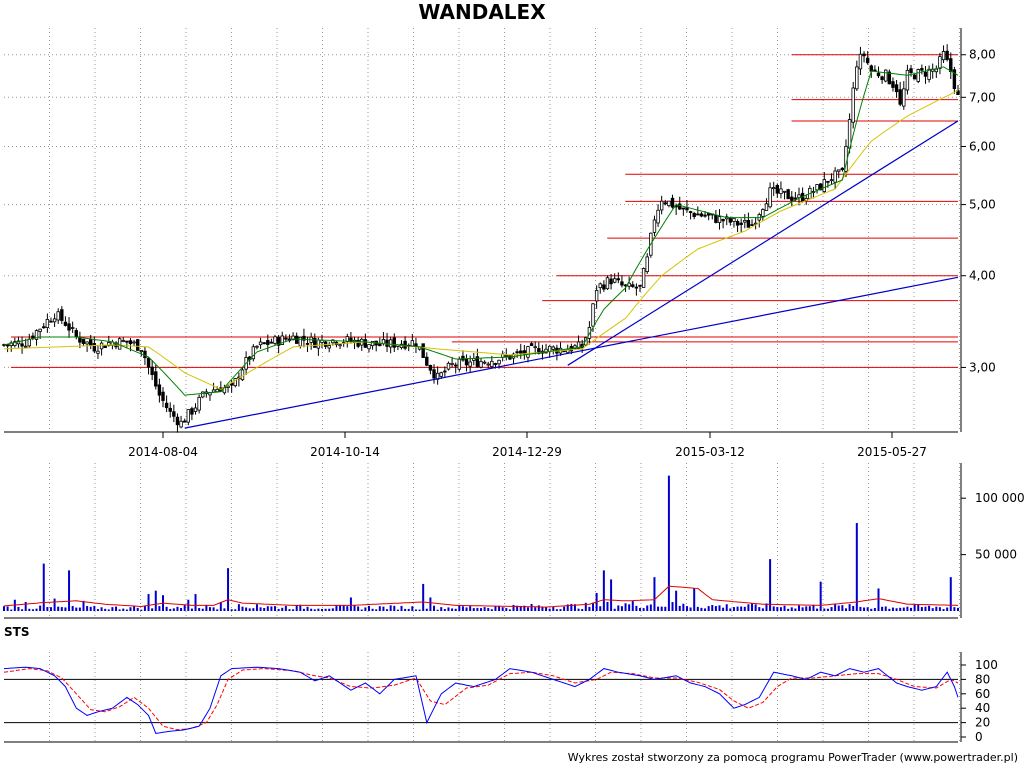 The image size is (1024, 768). Describe the element at coordinates (163, 452) in the screenshot. I see `date-tick-label: 2014-08-04` at that location.